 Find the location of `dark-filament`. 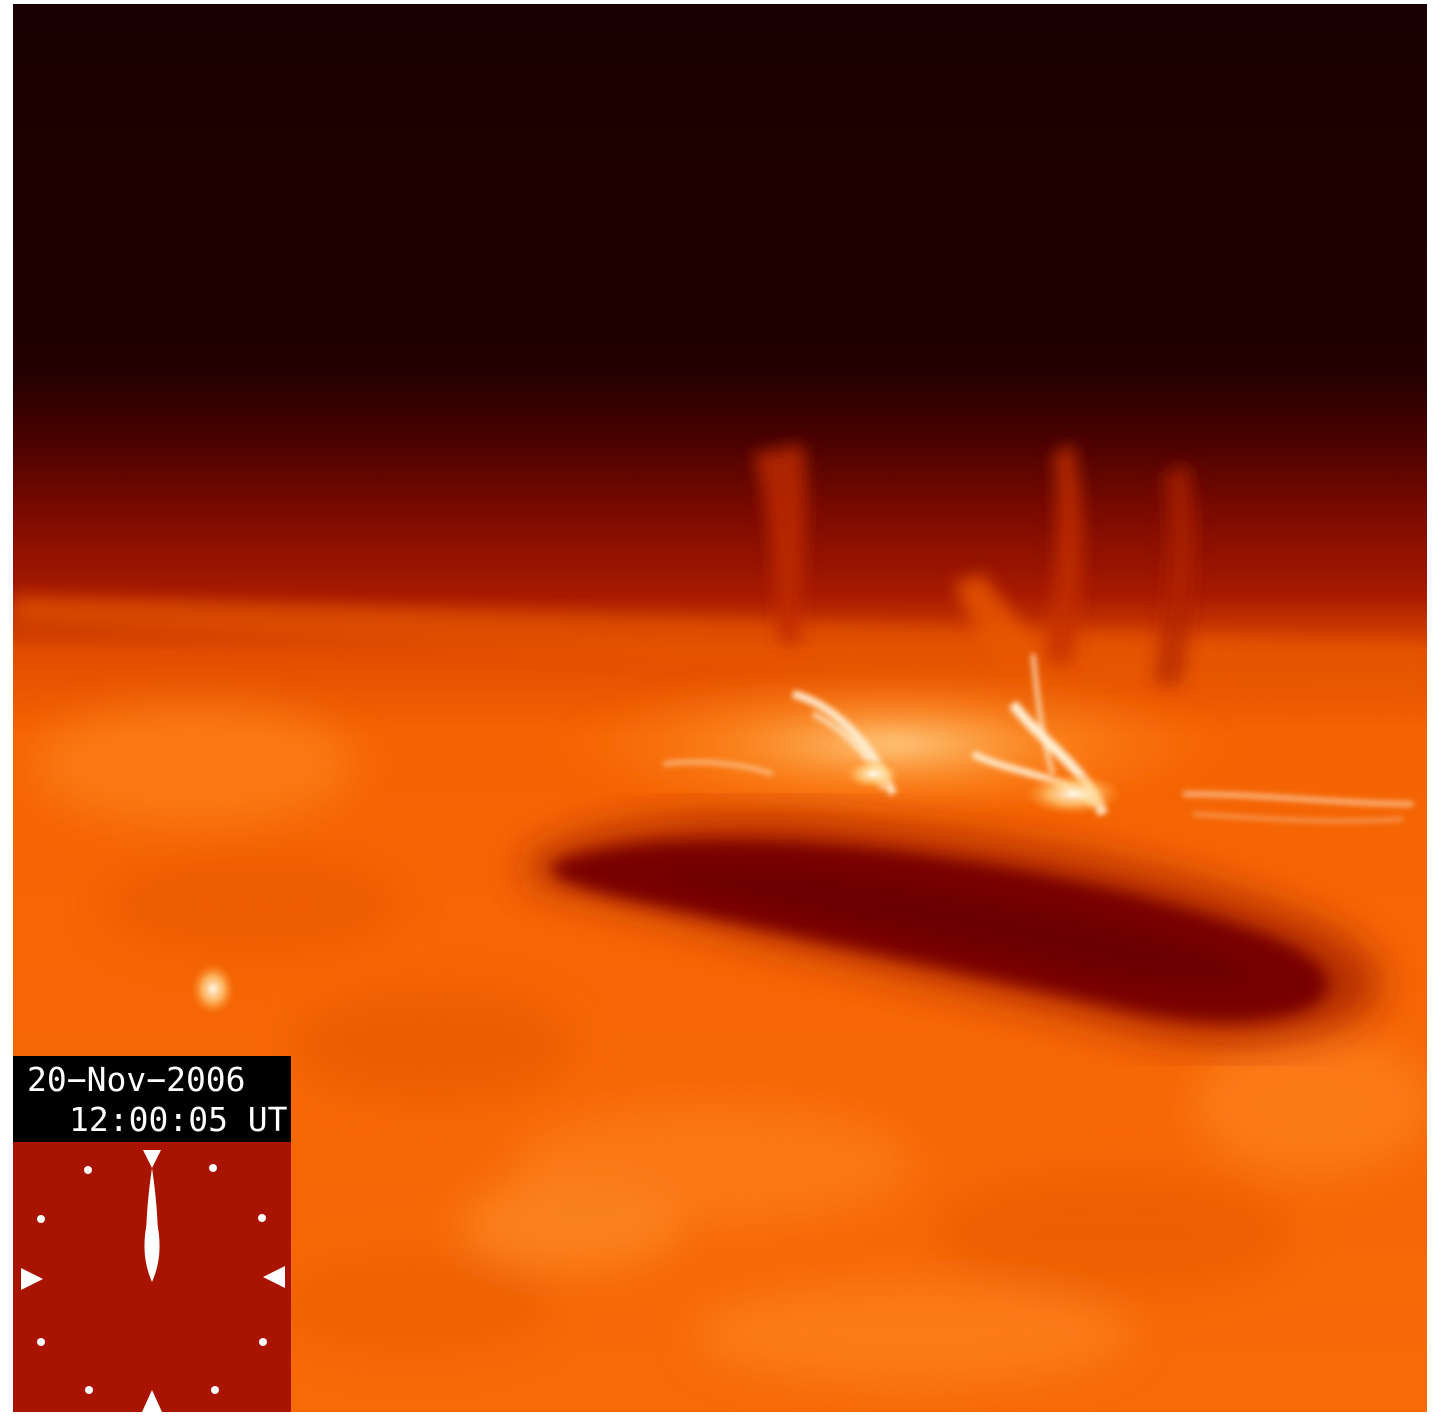

dark-filament is located at coordinates (951, 929).